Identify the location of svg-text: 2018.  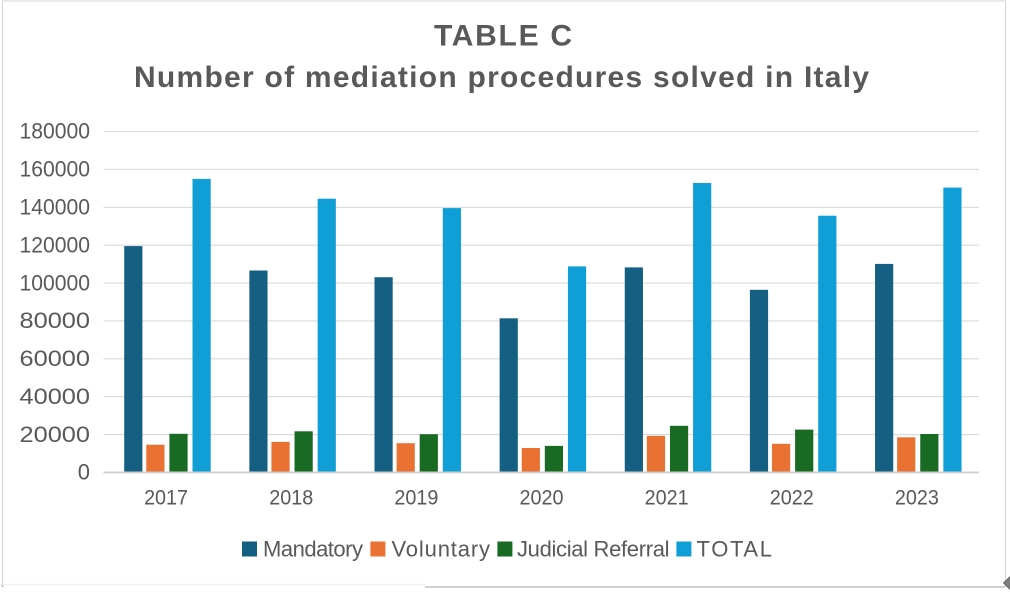
(291, 498).